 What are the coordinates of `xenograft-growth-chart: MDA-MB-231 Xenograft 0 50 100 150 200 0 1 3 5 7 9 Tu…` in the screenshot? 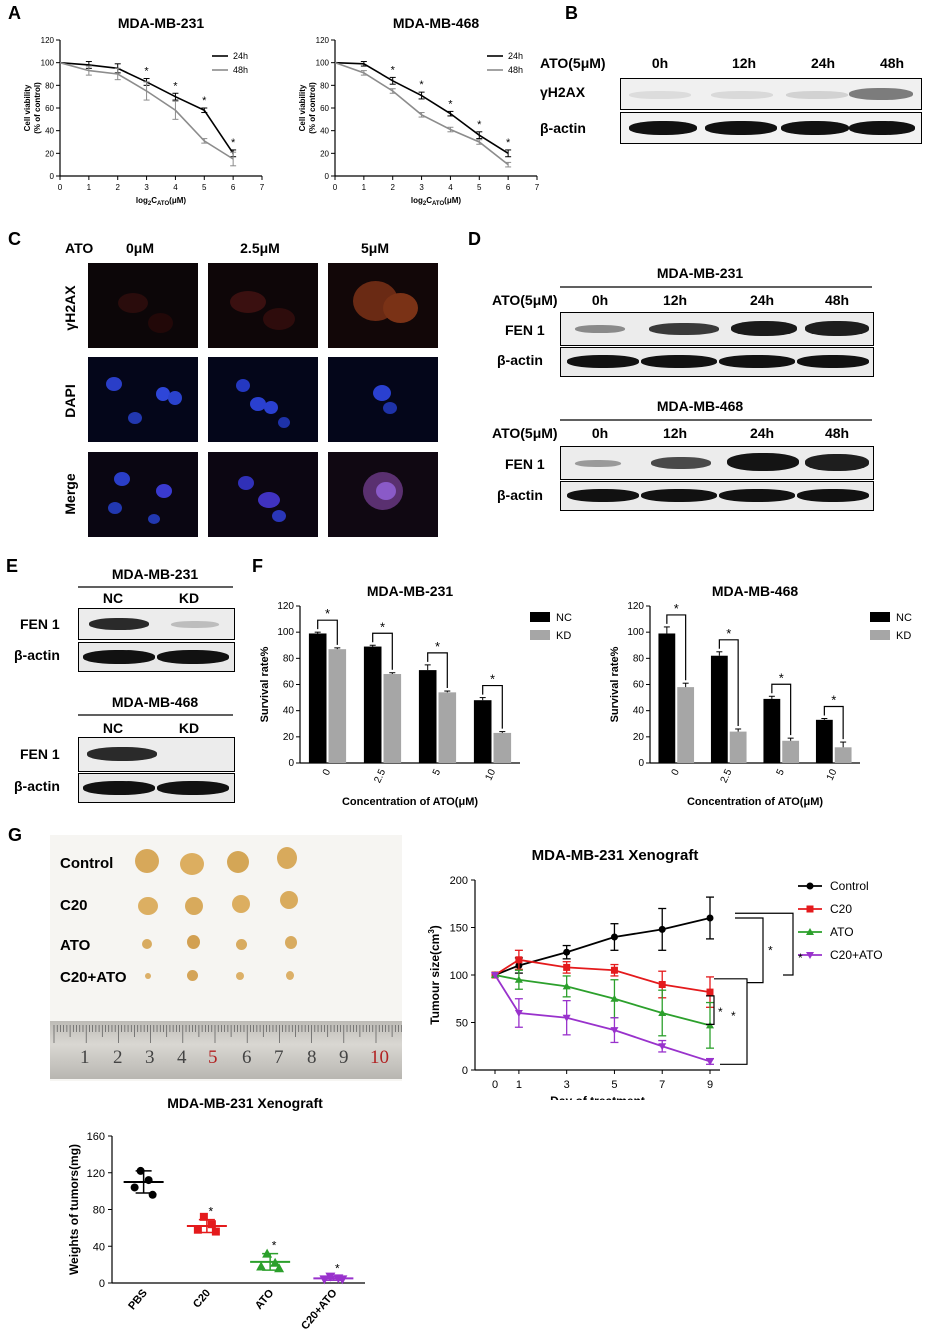 It's located at (655, 973).